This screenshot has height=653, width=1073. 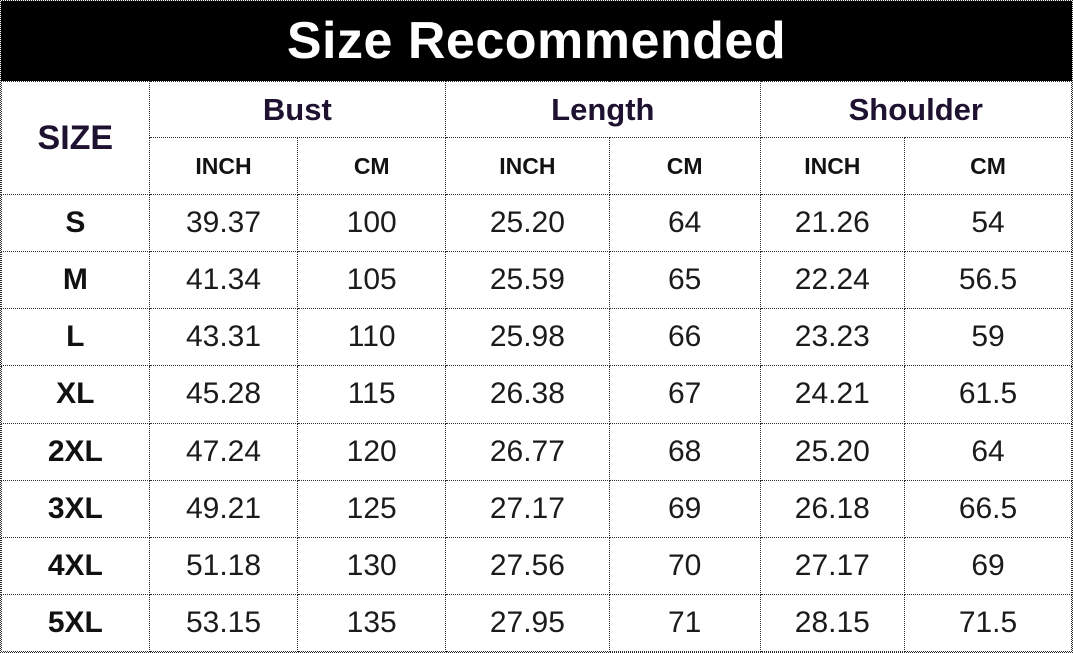 What do you see at coordinates (527, 280) in the screenshot?
I see `cell-length-inch: 25.59` at bounding box center [527, 280].